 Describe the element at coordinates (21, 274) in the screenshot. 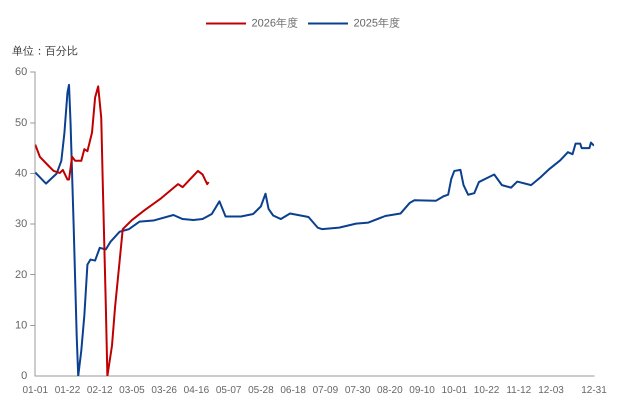

I see `y-tick-label: 20` at that location.